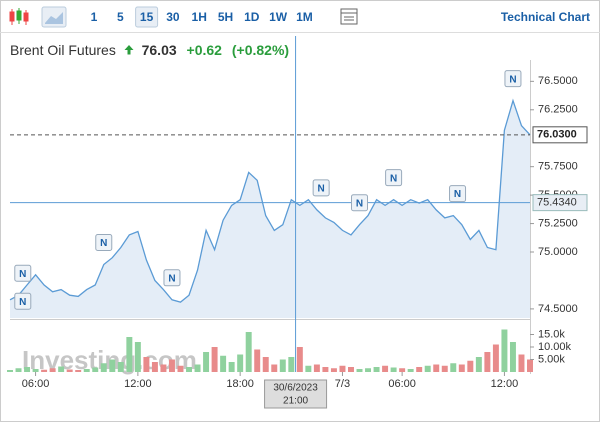 The image size is (600, 422). I want to click on price-change-percent: (+0.82%), so click(260, 50).